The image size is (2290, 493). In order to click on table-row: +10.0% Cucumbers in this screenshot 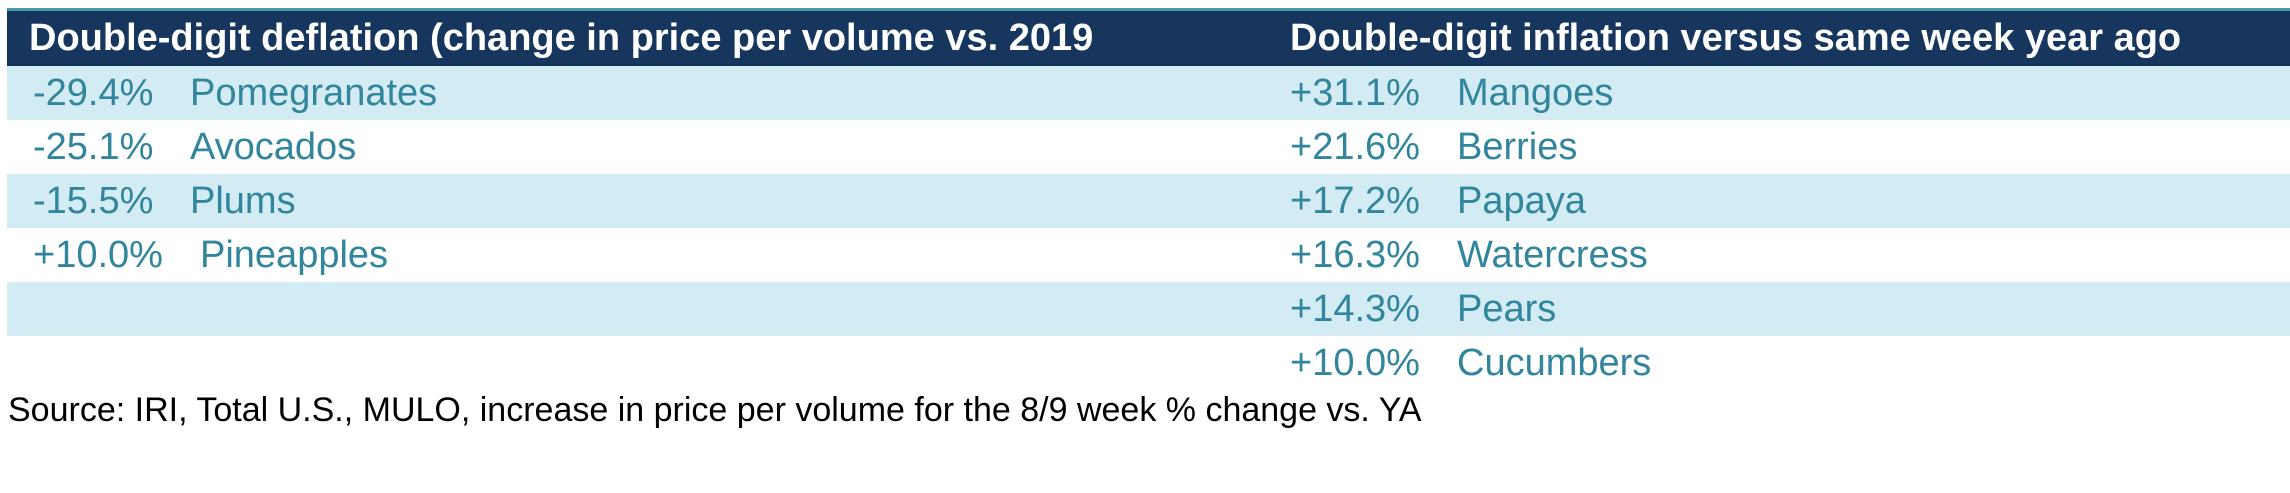, I will do `click(1776, 363)`.